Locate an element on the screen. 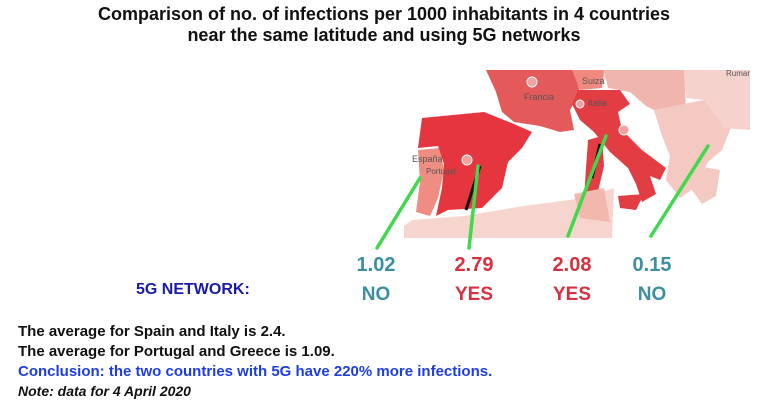 The height and width of the screenshot is (408, 768). map-central-europe is located at coordinates (645, 93).